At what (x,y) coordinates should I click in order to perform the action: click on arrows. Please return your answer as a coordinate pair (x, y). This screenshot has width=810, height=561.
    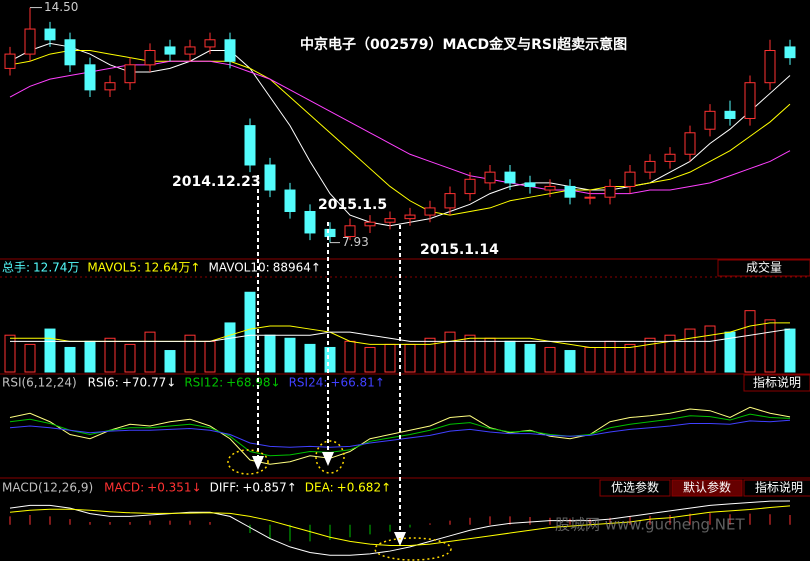
    Looking at the image, I should click on (329, 355).